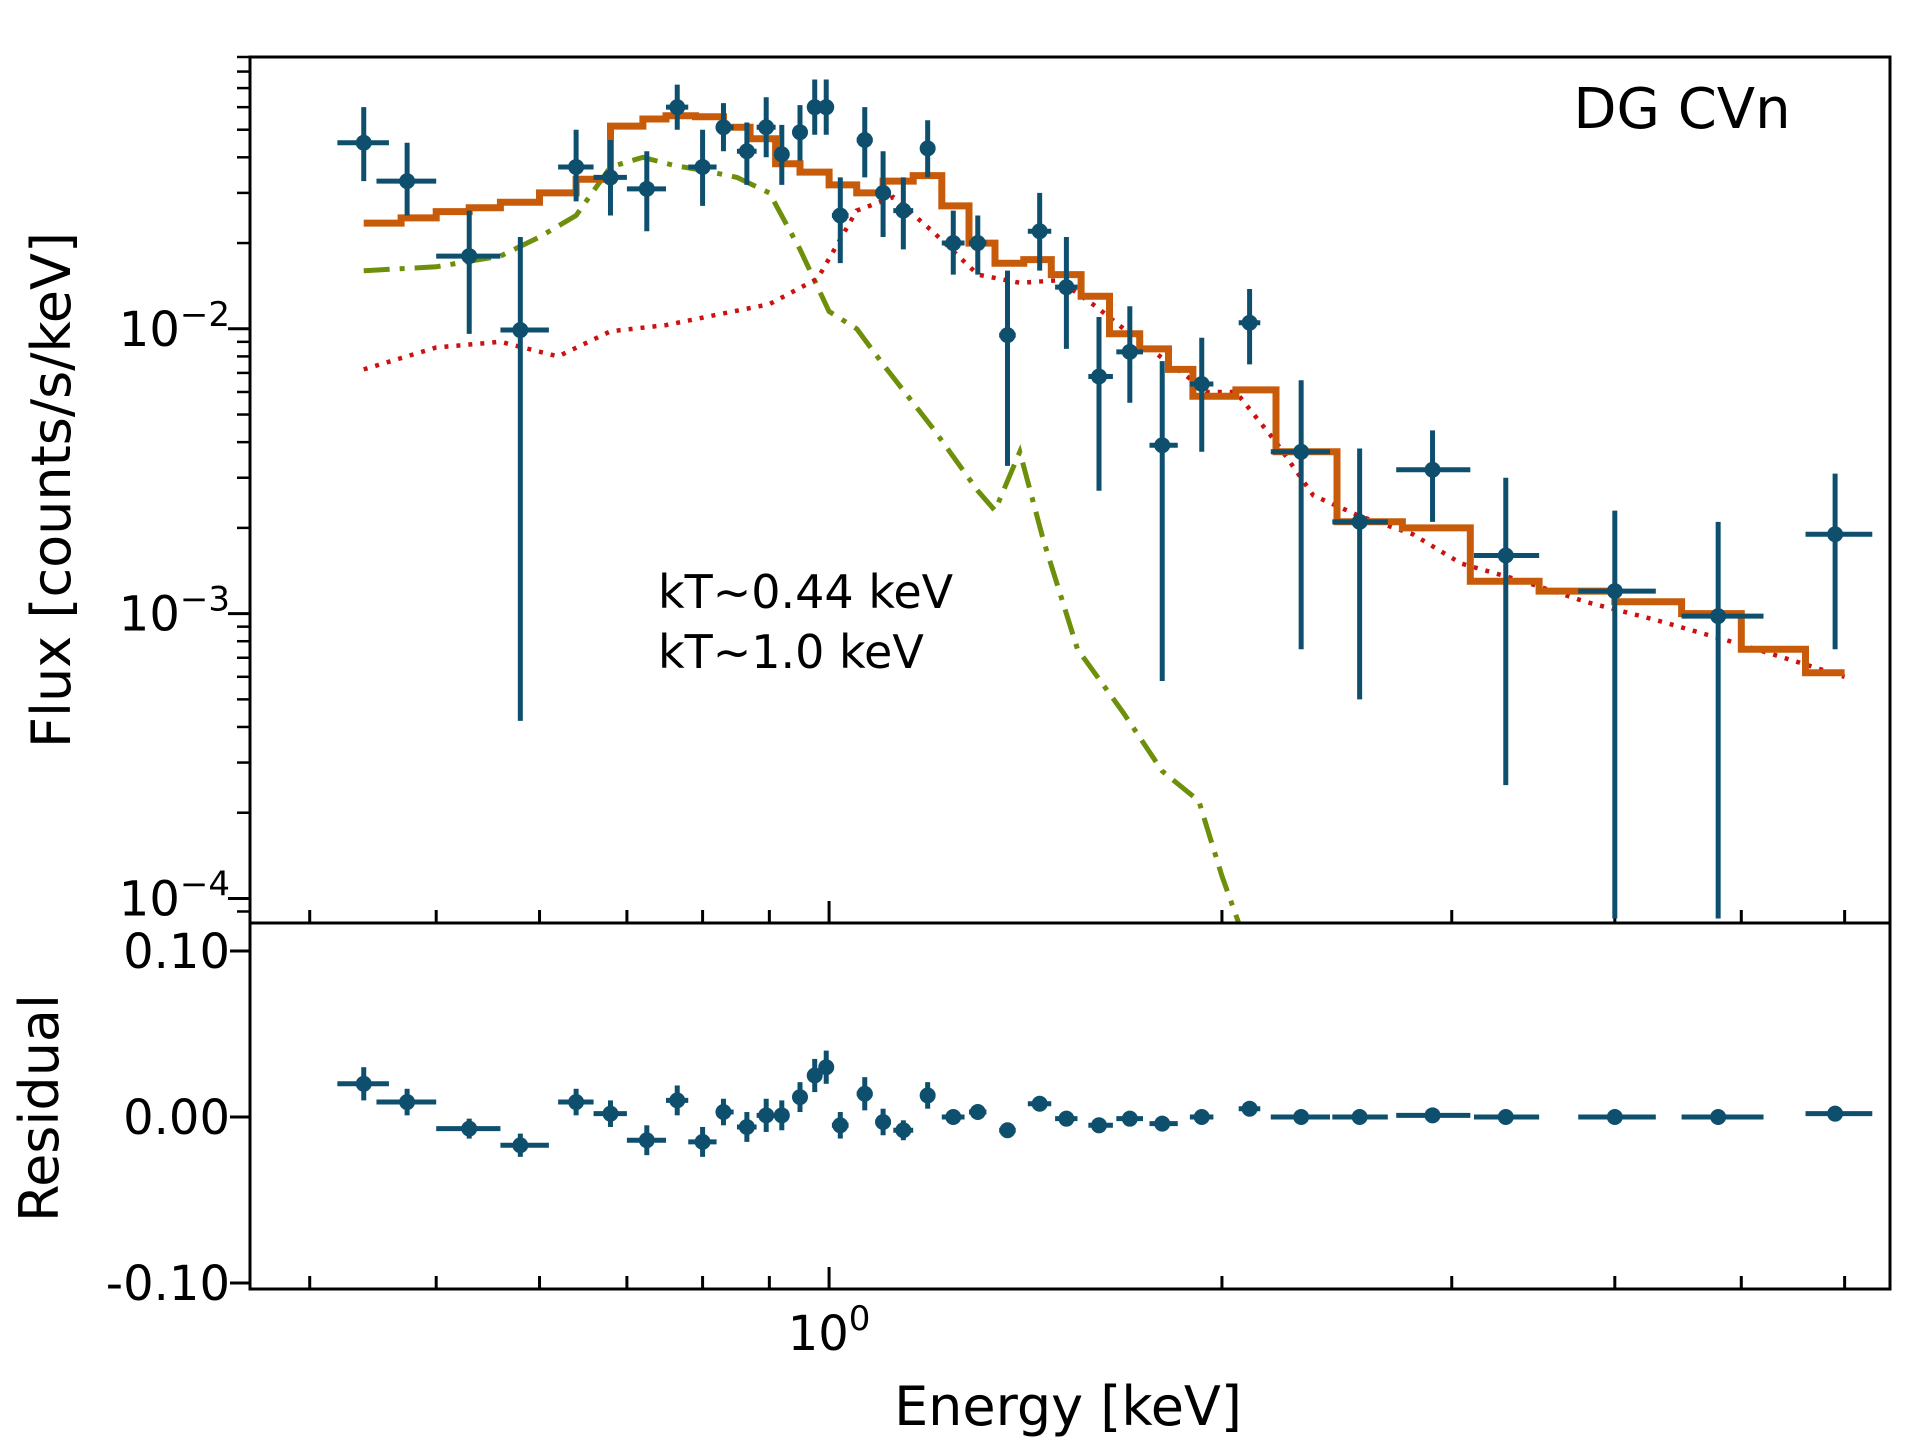 This screenshot has width=1920, height=1444. I want to click on spectrum-y-tick-label: 10⁻³, so click(174, 611).